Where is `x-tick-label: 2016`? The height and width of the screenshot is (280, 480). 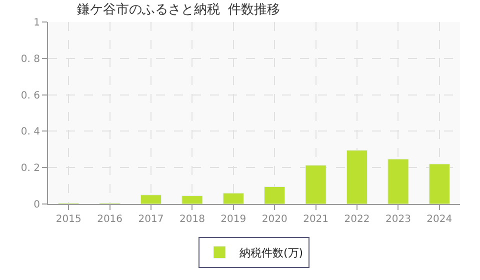 x-tick-label: 2016 is located at coordinates (110, 219).